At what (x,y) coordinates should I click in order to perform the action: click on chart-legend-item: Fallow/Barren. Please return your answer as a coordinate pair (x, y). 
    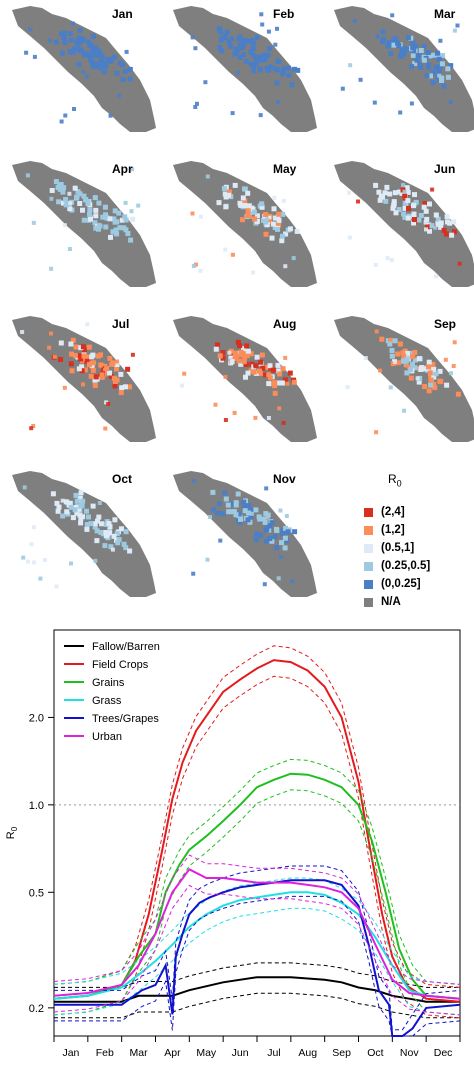
    Looking at the image, I should click on (112, 647).